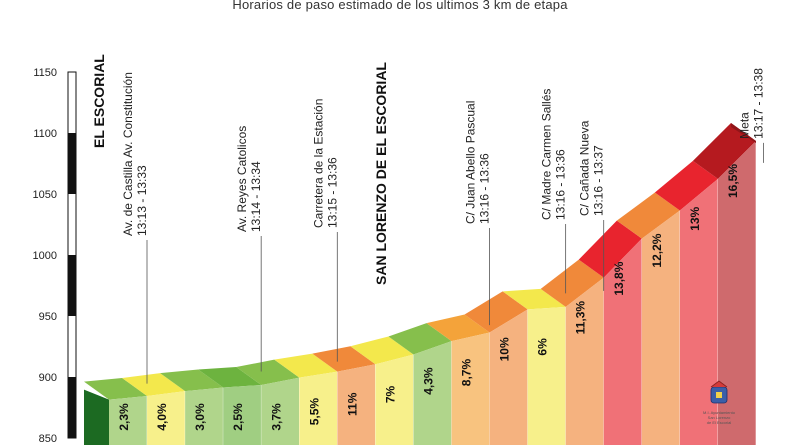 This screenshot has height=445, width=800. What do you see at coordinates (599, 180) in the screenshot?
I see `waypoint-time: 13:16 - 13:37` at bounding box center [599, 180].